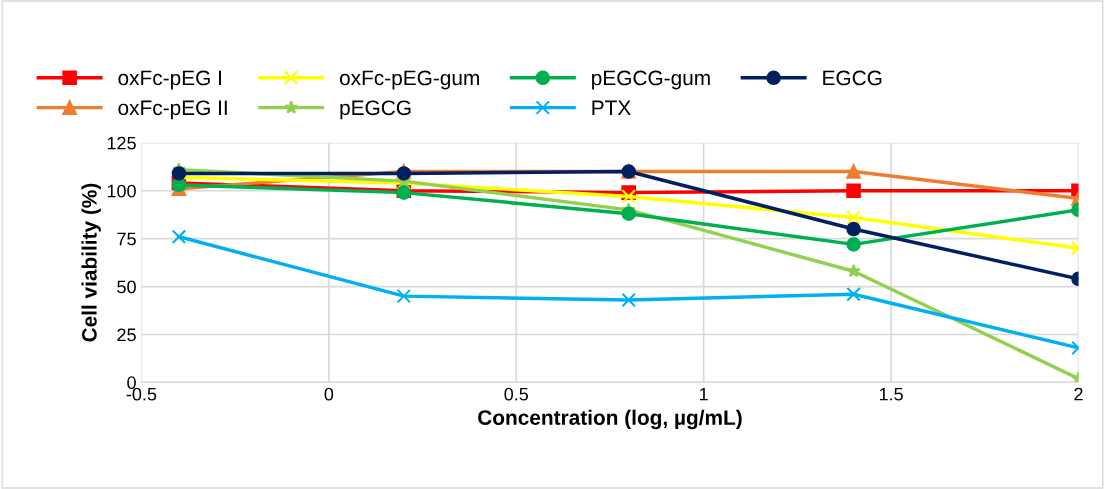 This screenshot has width=1105, height=489. Describe the element at coordinates (610, 419) in the screenshot. I see `x-axis-title: Concentration (log, µg/mL)` at that location.